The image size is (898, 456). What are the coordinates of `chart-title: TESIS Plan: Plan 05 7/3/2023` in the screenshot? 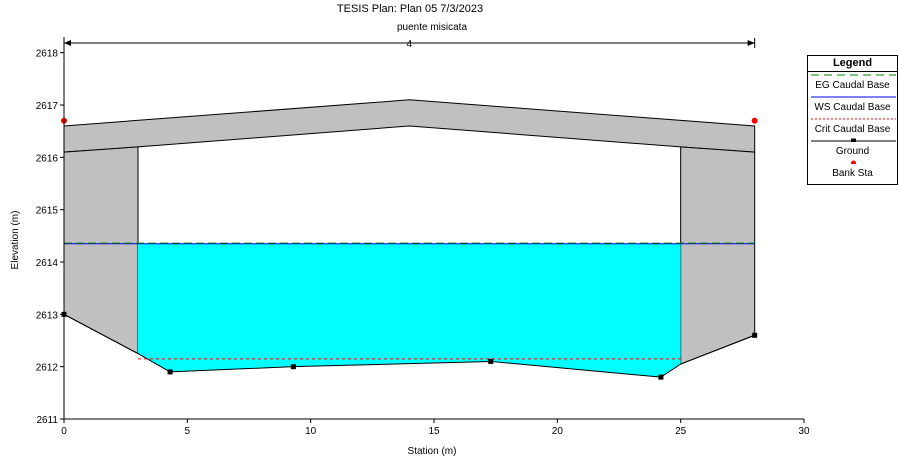 It's located at (410, 9).